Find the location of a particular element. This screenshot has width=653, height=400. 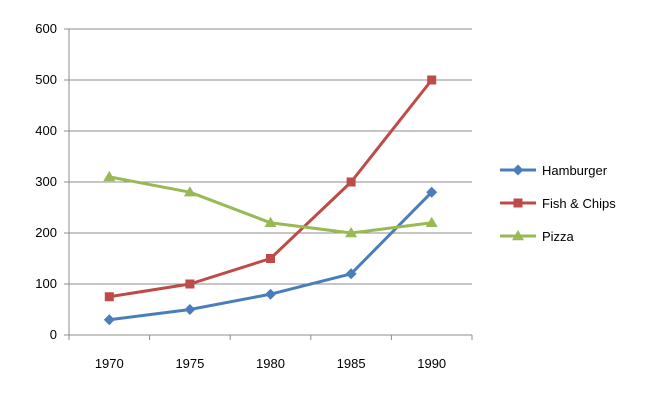

x-tick-label: 1970 is located at coordinates (109, 363).